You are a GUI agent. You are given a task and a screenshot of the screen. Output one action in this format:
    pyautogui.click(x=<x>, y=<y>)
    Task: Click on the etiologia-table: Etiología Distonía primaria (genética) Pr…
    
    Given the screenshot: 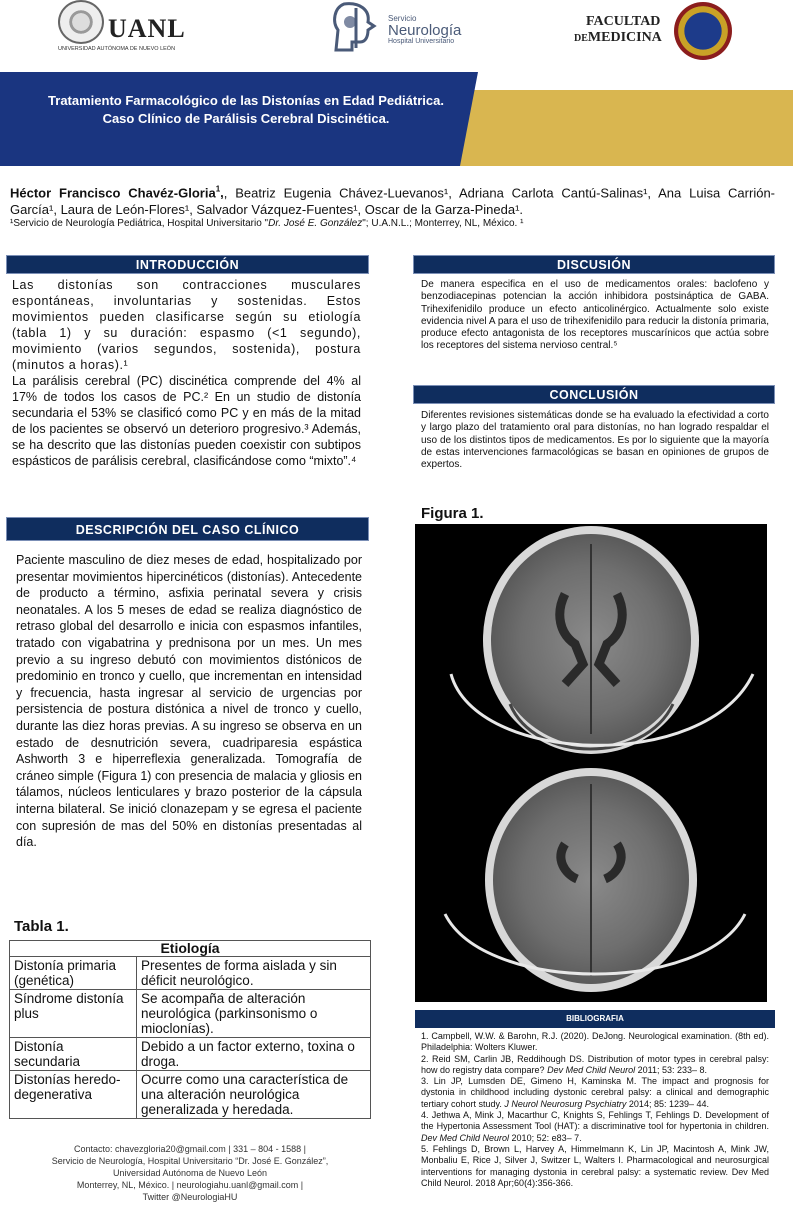 What is the action you would take?
    pyautogui.click(x=190, y=1029)
    